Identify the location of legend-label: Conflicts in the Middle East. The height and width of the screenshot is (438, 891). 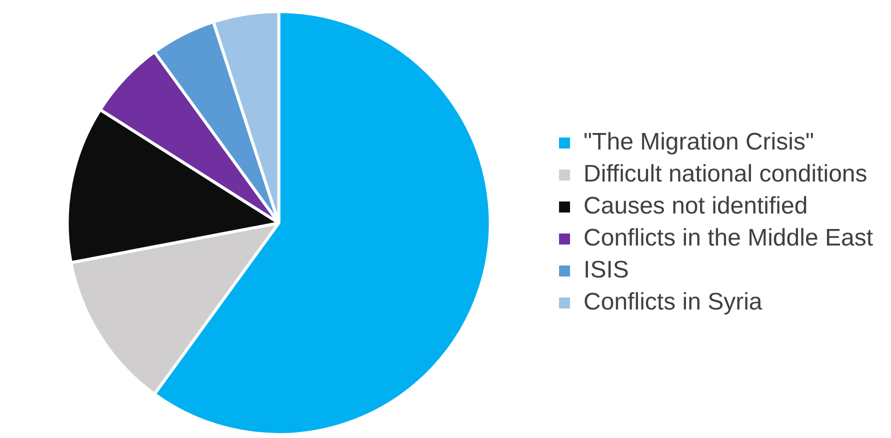
(729, 238).